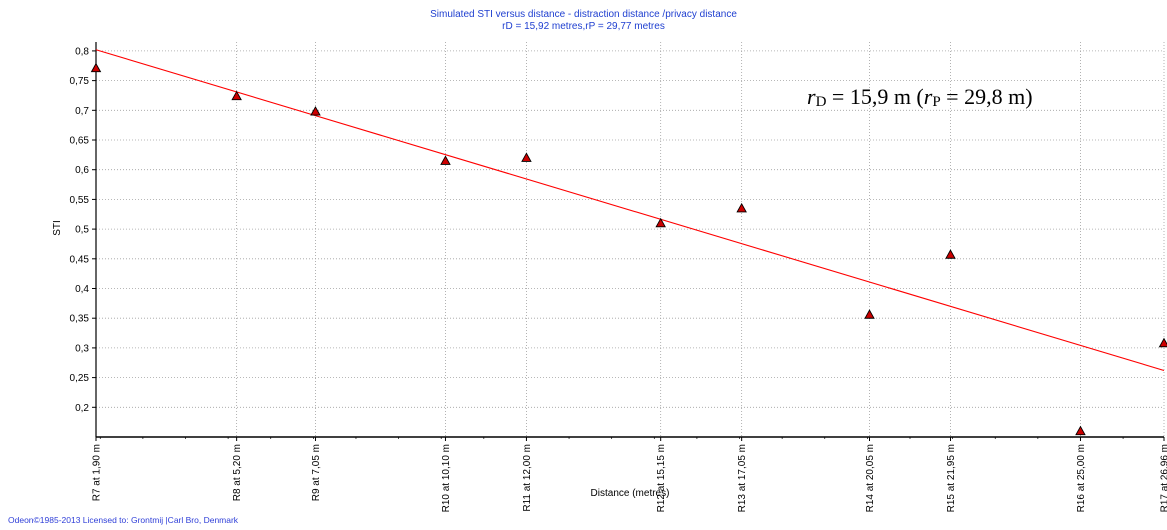  Describe the element at coordinates (874, 96) in the screenshot. I see `annotation-value-d: = 15,9 m (` at that location.